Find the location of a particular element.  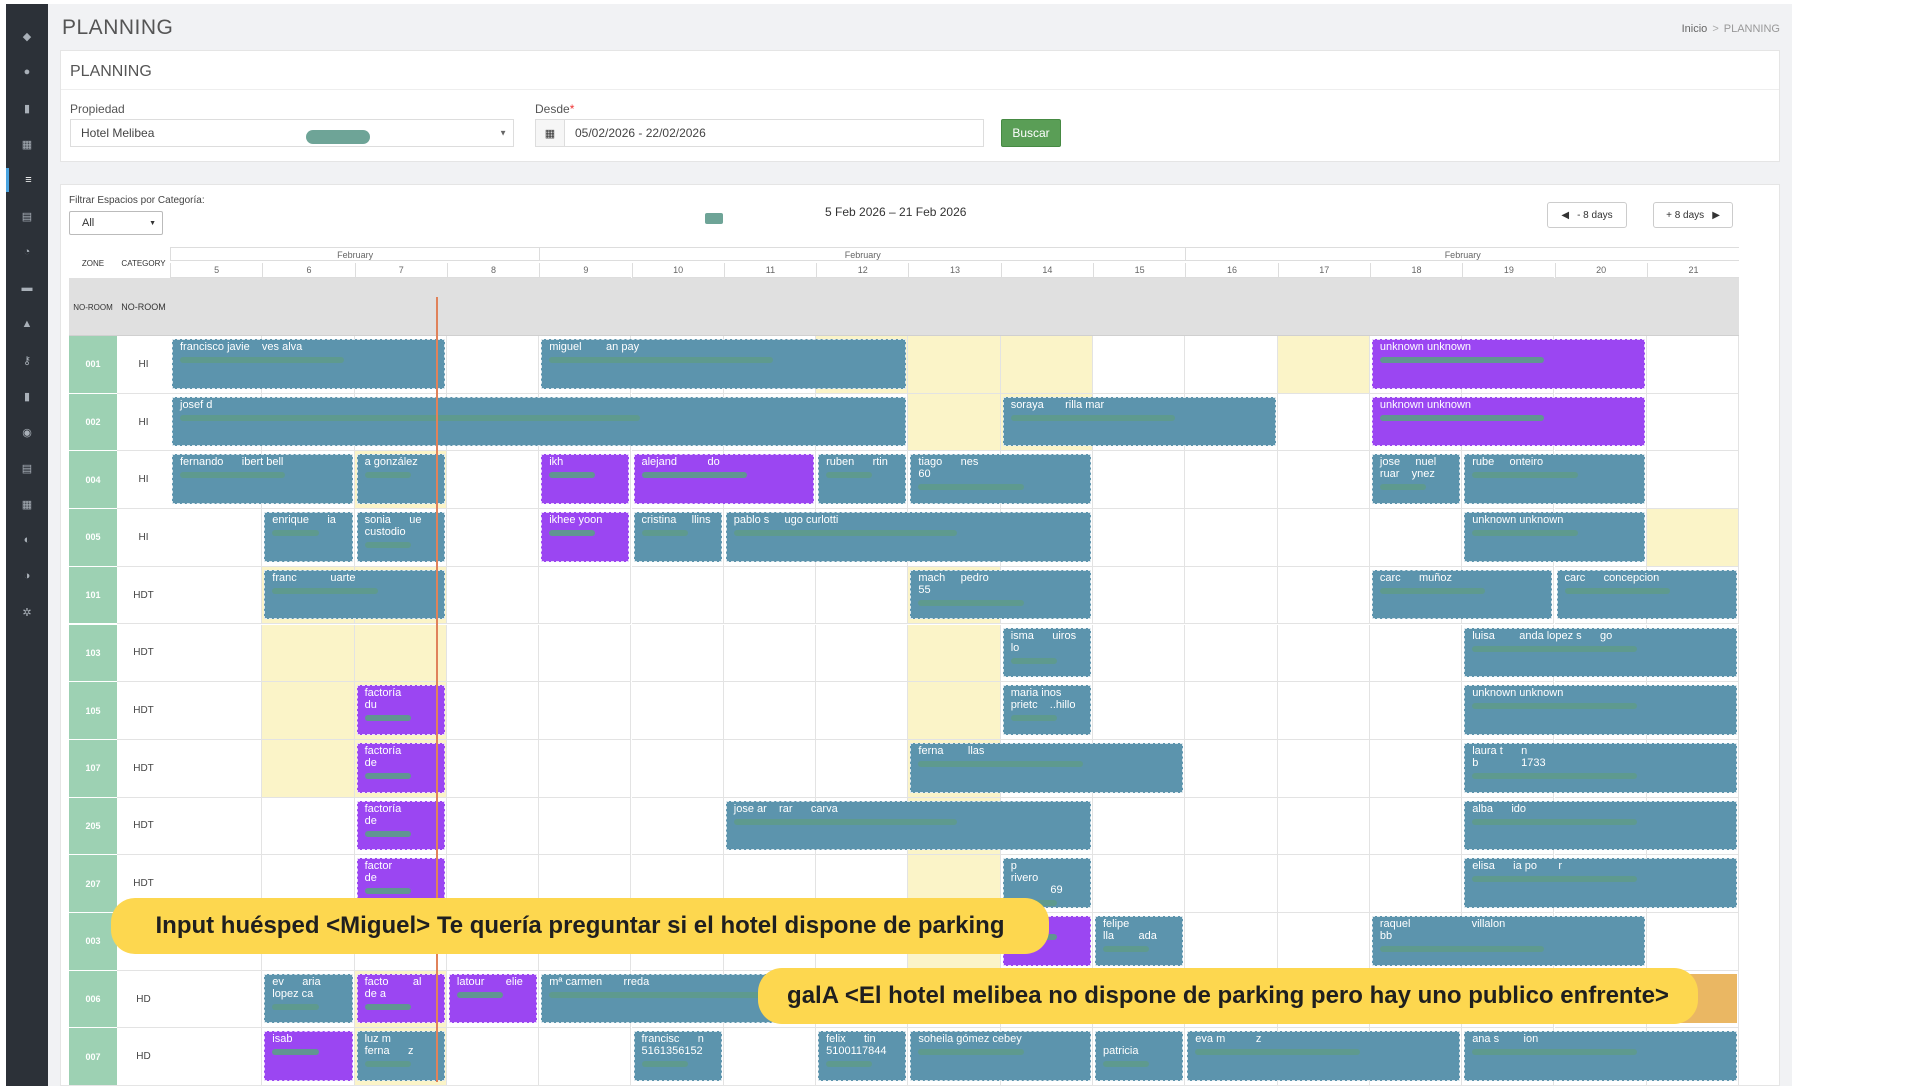

upload-icon: ▲ is located at coordinates (27, 324).